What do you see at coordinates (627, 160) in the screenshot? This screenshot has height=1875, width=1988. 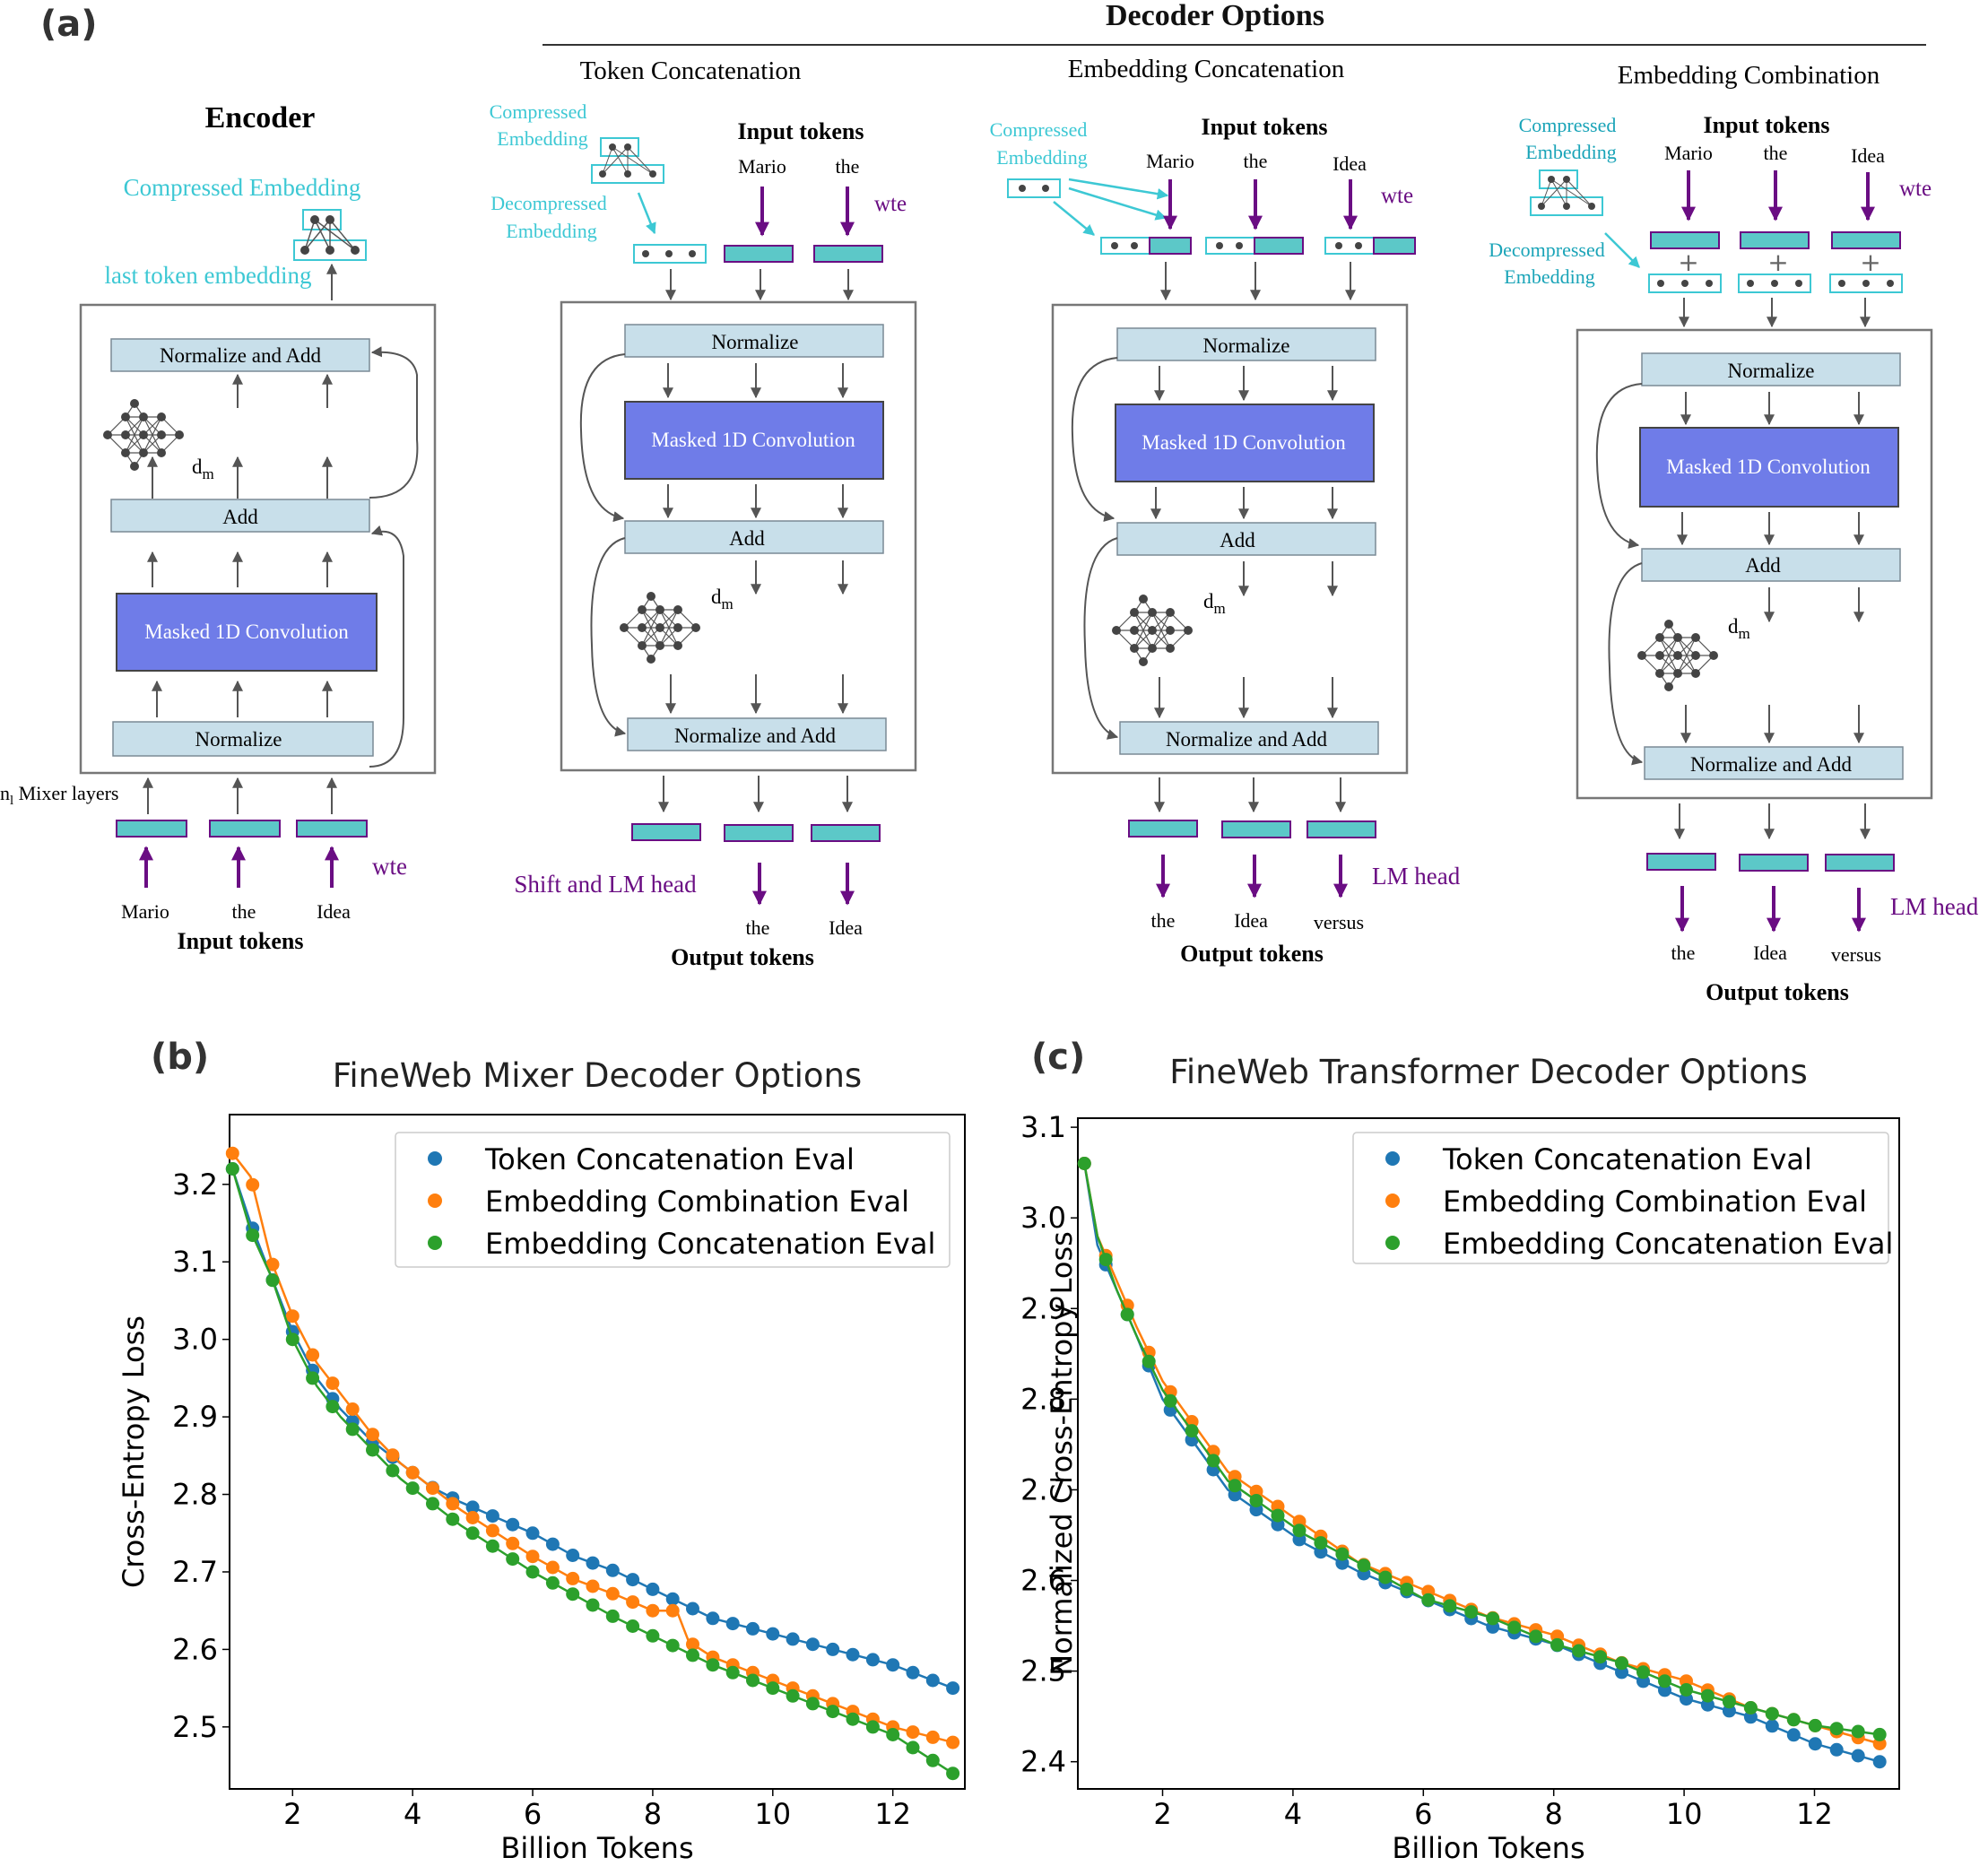 I see `tc-compressed-icon` at bounding box center [627, 160].